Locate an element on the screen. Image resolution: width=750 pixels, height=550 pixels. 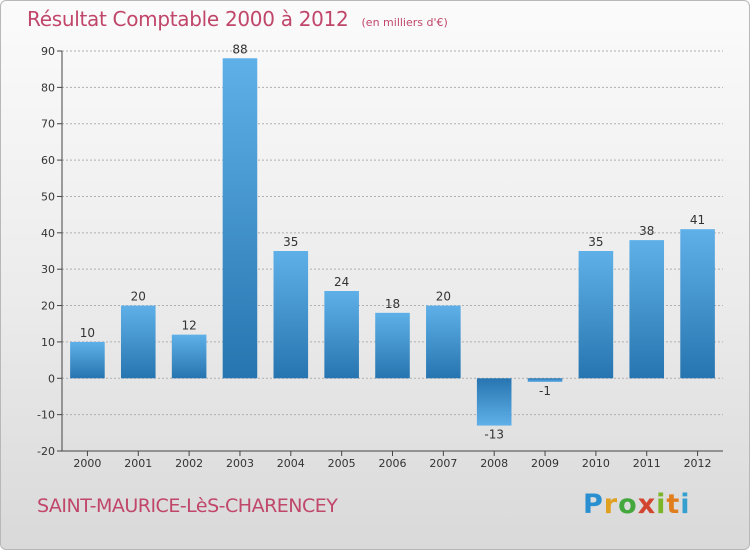
bar-2005 is located at coordinates (341, 335).